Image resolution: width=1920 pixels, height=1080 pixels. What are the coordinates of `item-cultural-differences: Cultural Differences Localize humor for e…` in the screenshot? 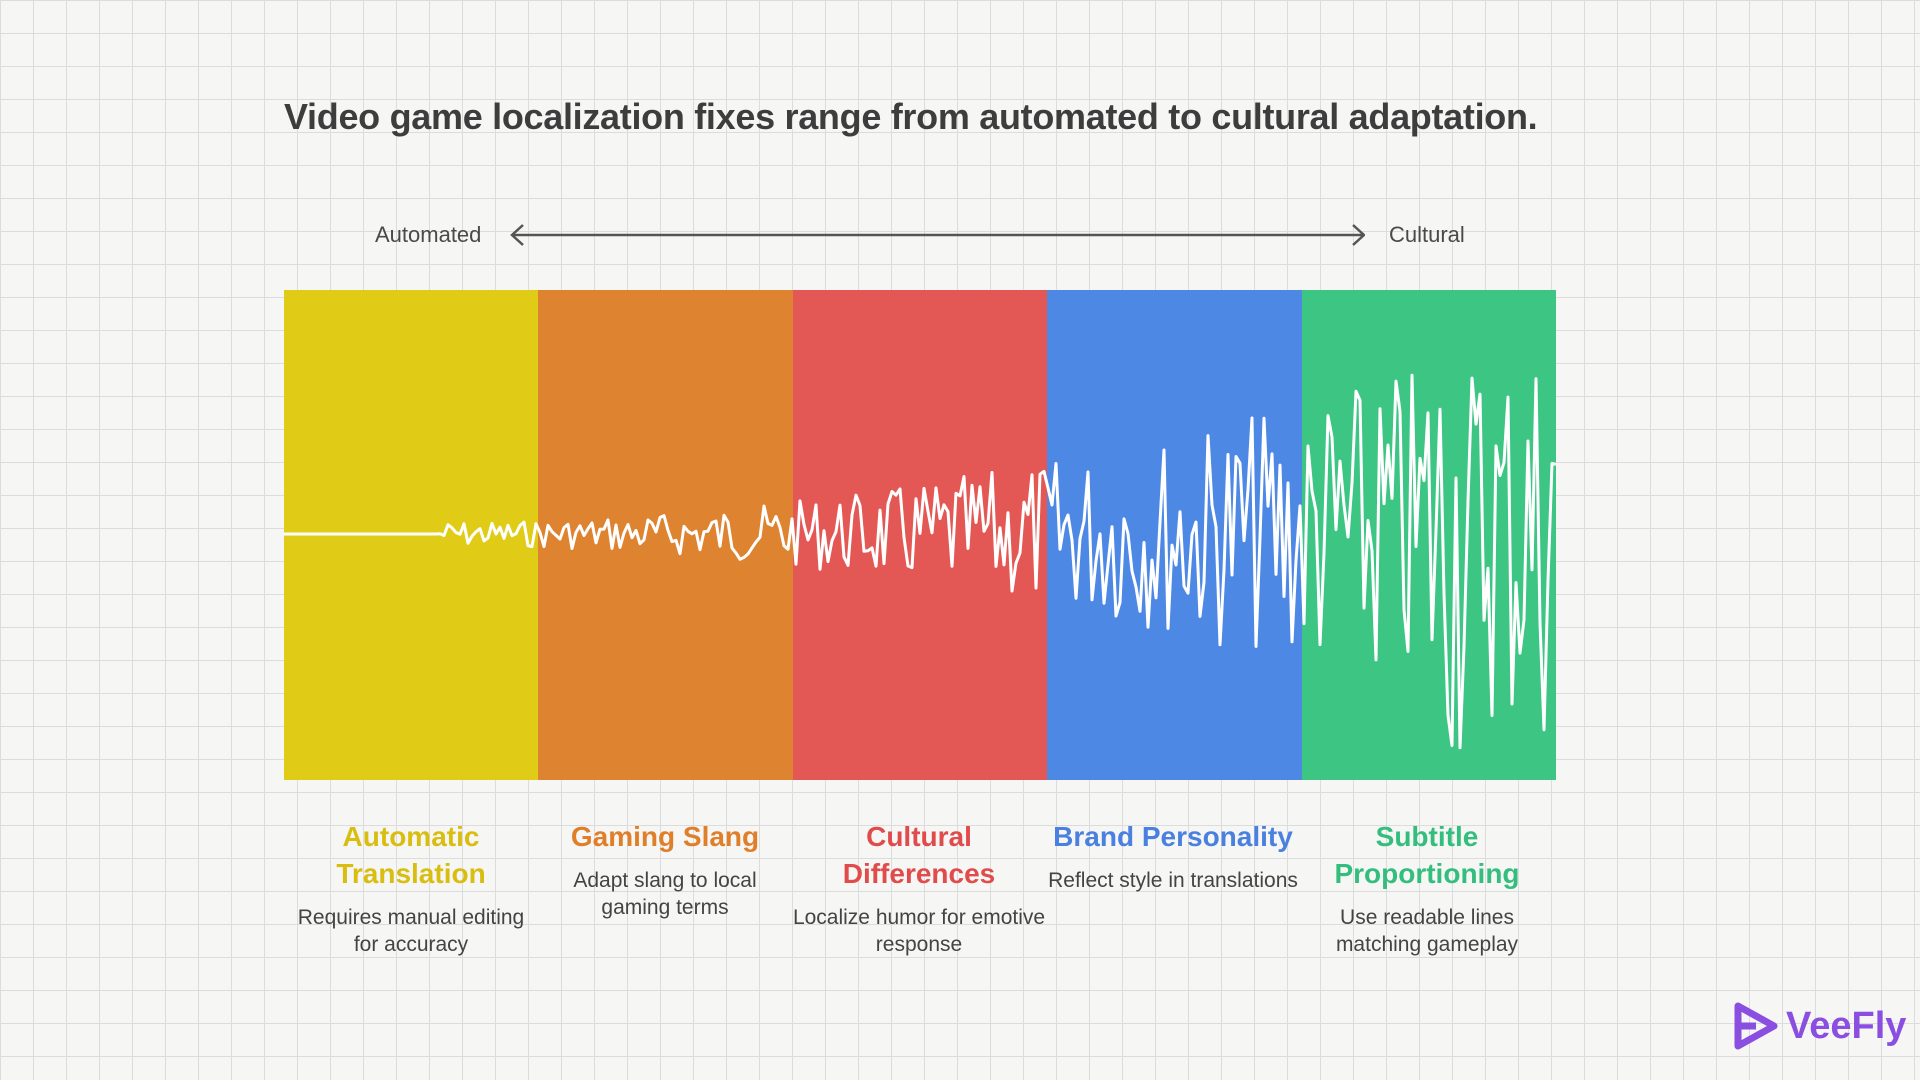 It's located at (919, 888).